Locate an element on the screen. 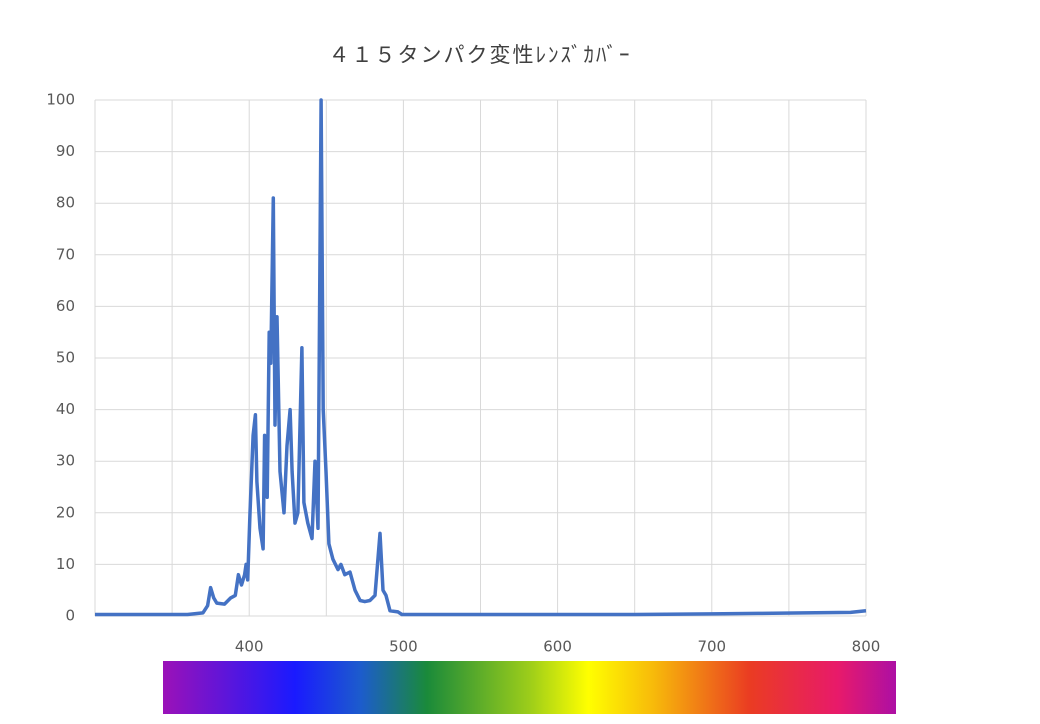 Image resolution: width=1040 pixels, height=724 pixels. y-tick-label: 0 is located at coordinates (70, 616).